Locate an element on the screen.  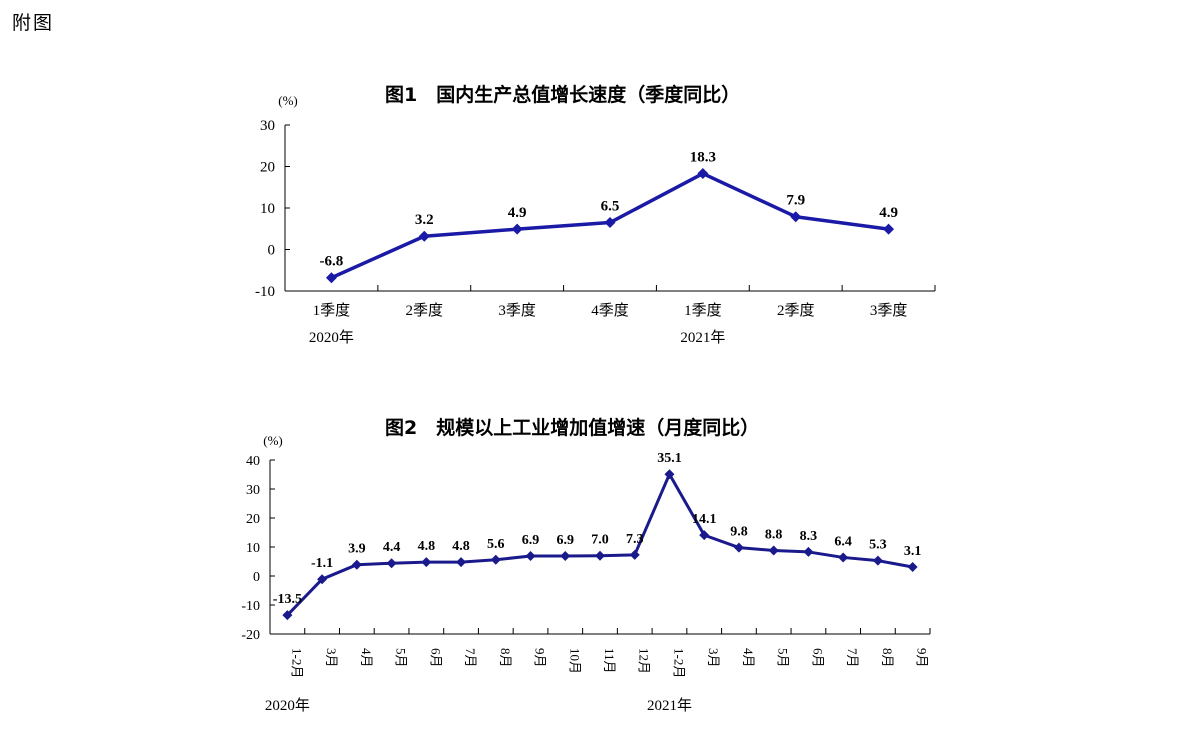
page-label: 附图 is located at coordinates (33, 23).